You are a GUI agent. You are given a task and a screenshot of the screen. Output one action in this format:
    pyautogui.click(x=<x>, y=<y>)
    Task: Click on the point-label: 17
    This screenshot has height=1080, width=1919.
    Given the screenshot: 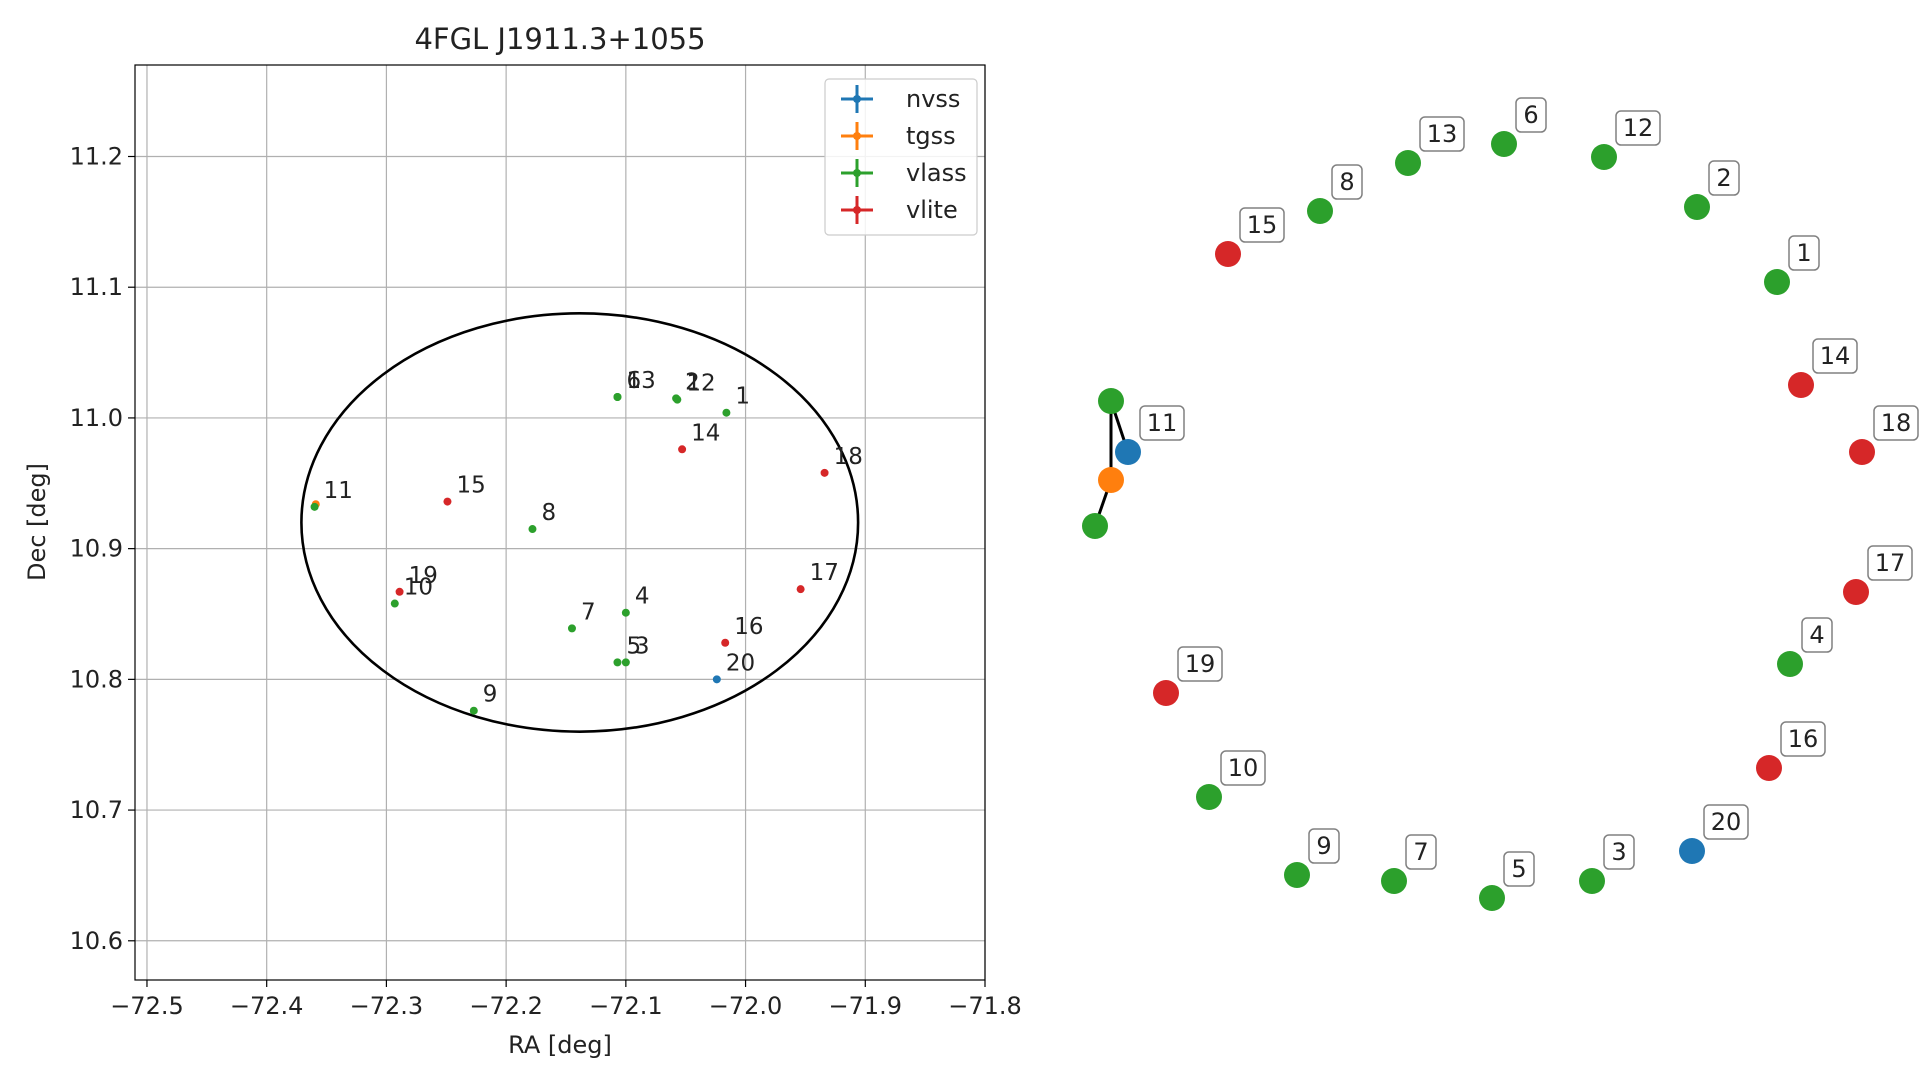 What is the action you would take?
    pyautogui.click(x=824, y=573)
    